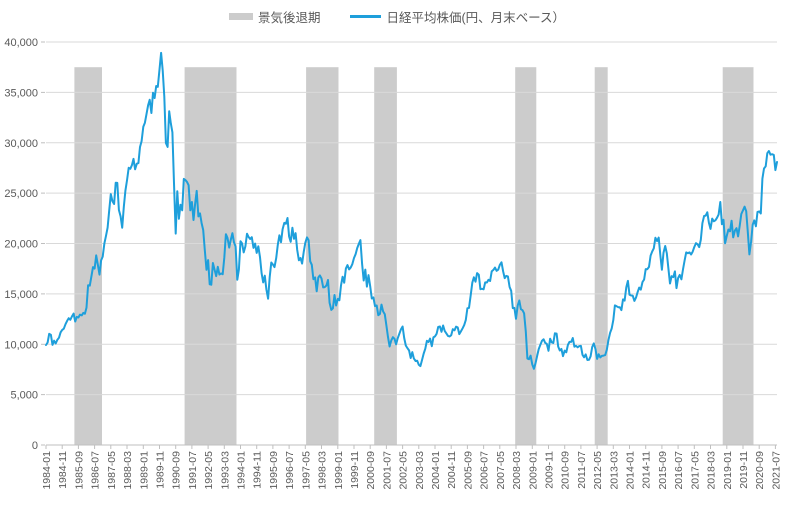 The height and width of the screenshot is (506, 794). Describe the element at coordinates (306, 470) in the screenshot. I see `x-tick-label: 1997-05` at that location.